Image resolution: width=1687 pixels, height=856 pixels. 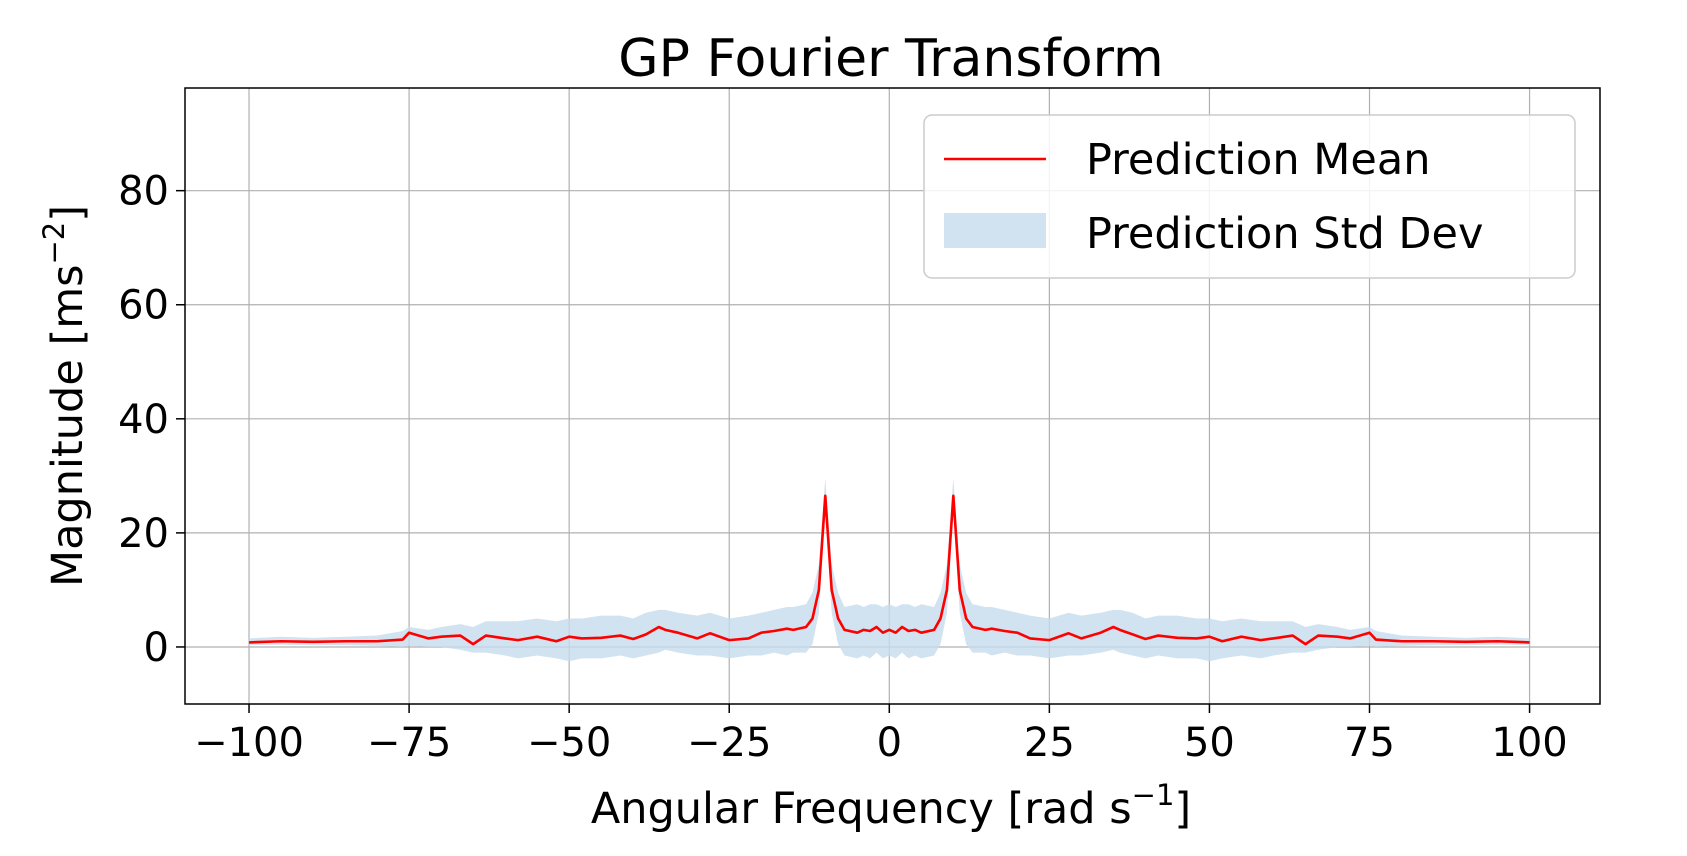 I want to click on x-tick-label: 25, so click(x=1049, y=743).